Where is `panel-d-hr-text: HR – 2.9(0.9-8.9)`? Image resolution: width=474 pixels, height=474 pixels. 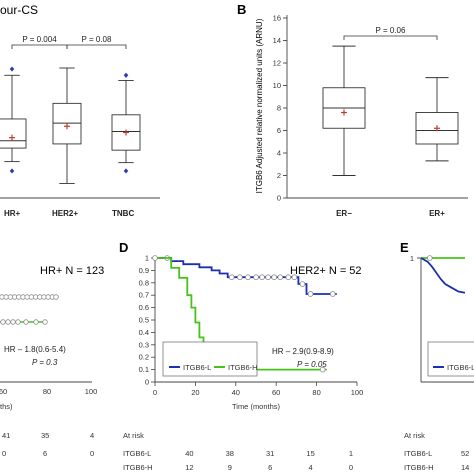 panel-d-hr-text: HR – 2.9(0.9-8.9) is located at coordinates (303, 351).